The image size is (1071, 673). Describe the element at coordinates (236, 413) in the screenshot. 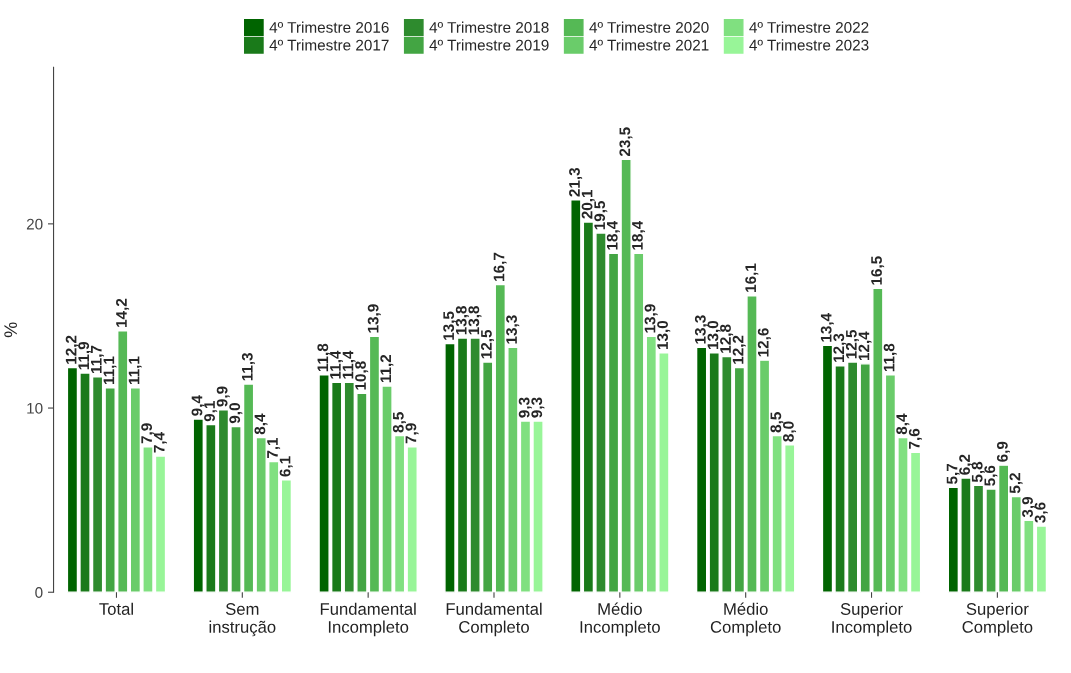

I see `data-label: 9,0` at that location.